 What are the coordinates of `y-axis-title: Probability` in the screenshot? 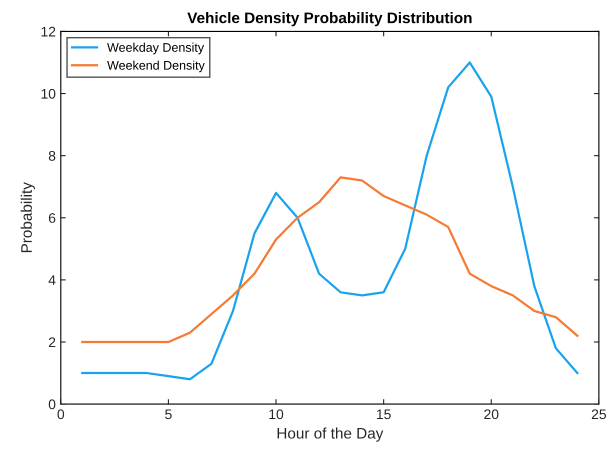 It's located at (27, 217).